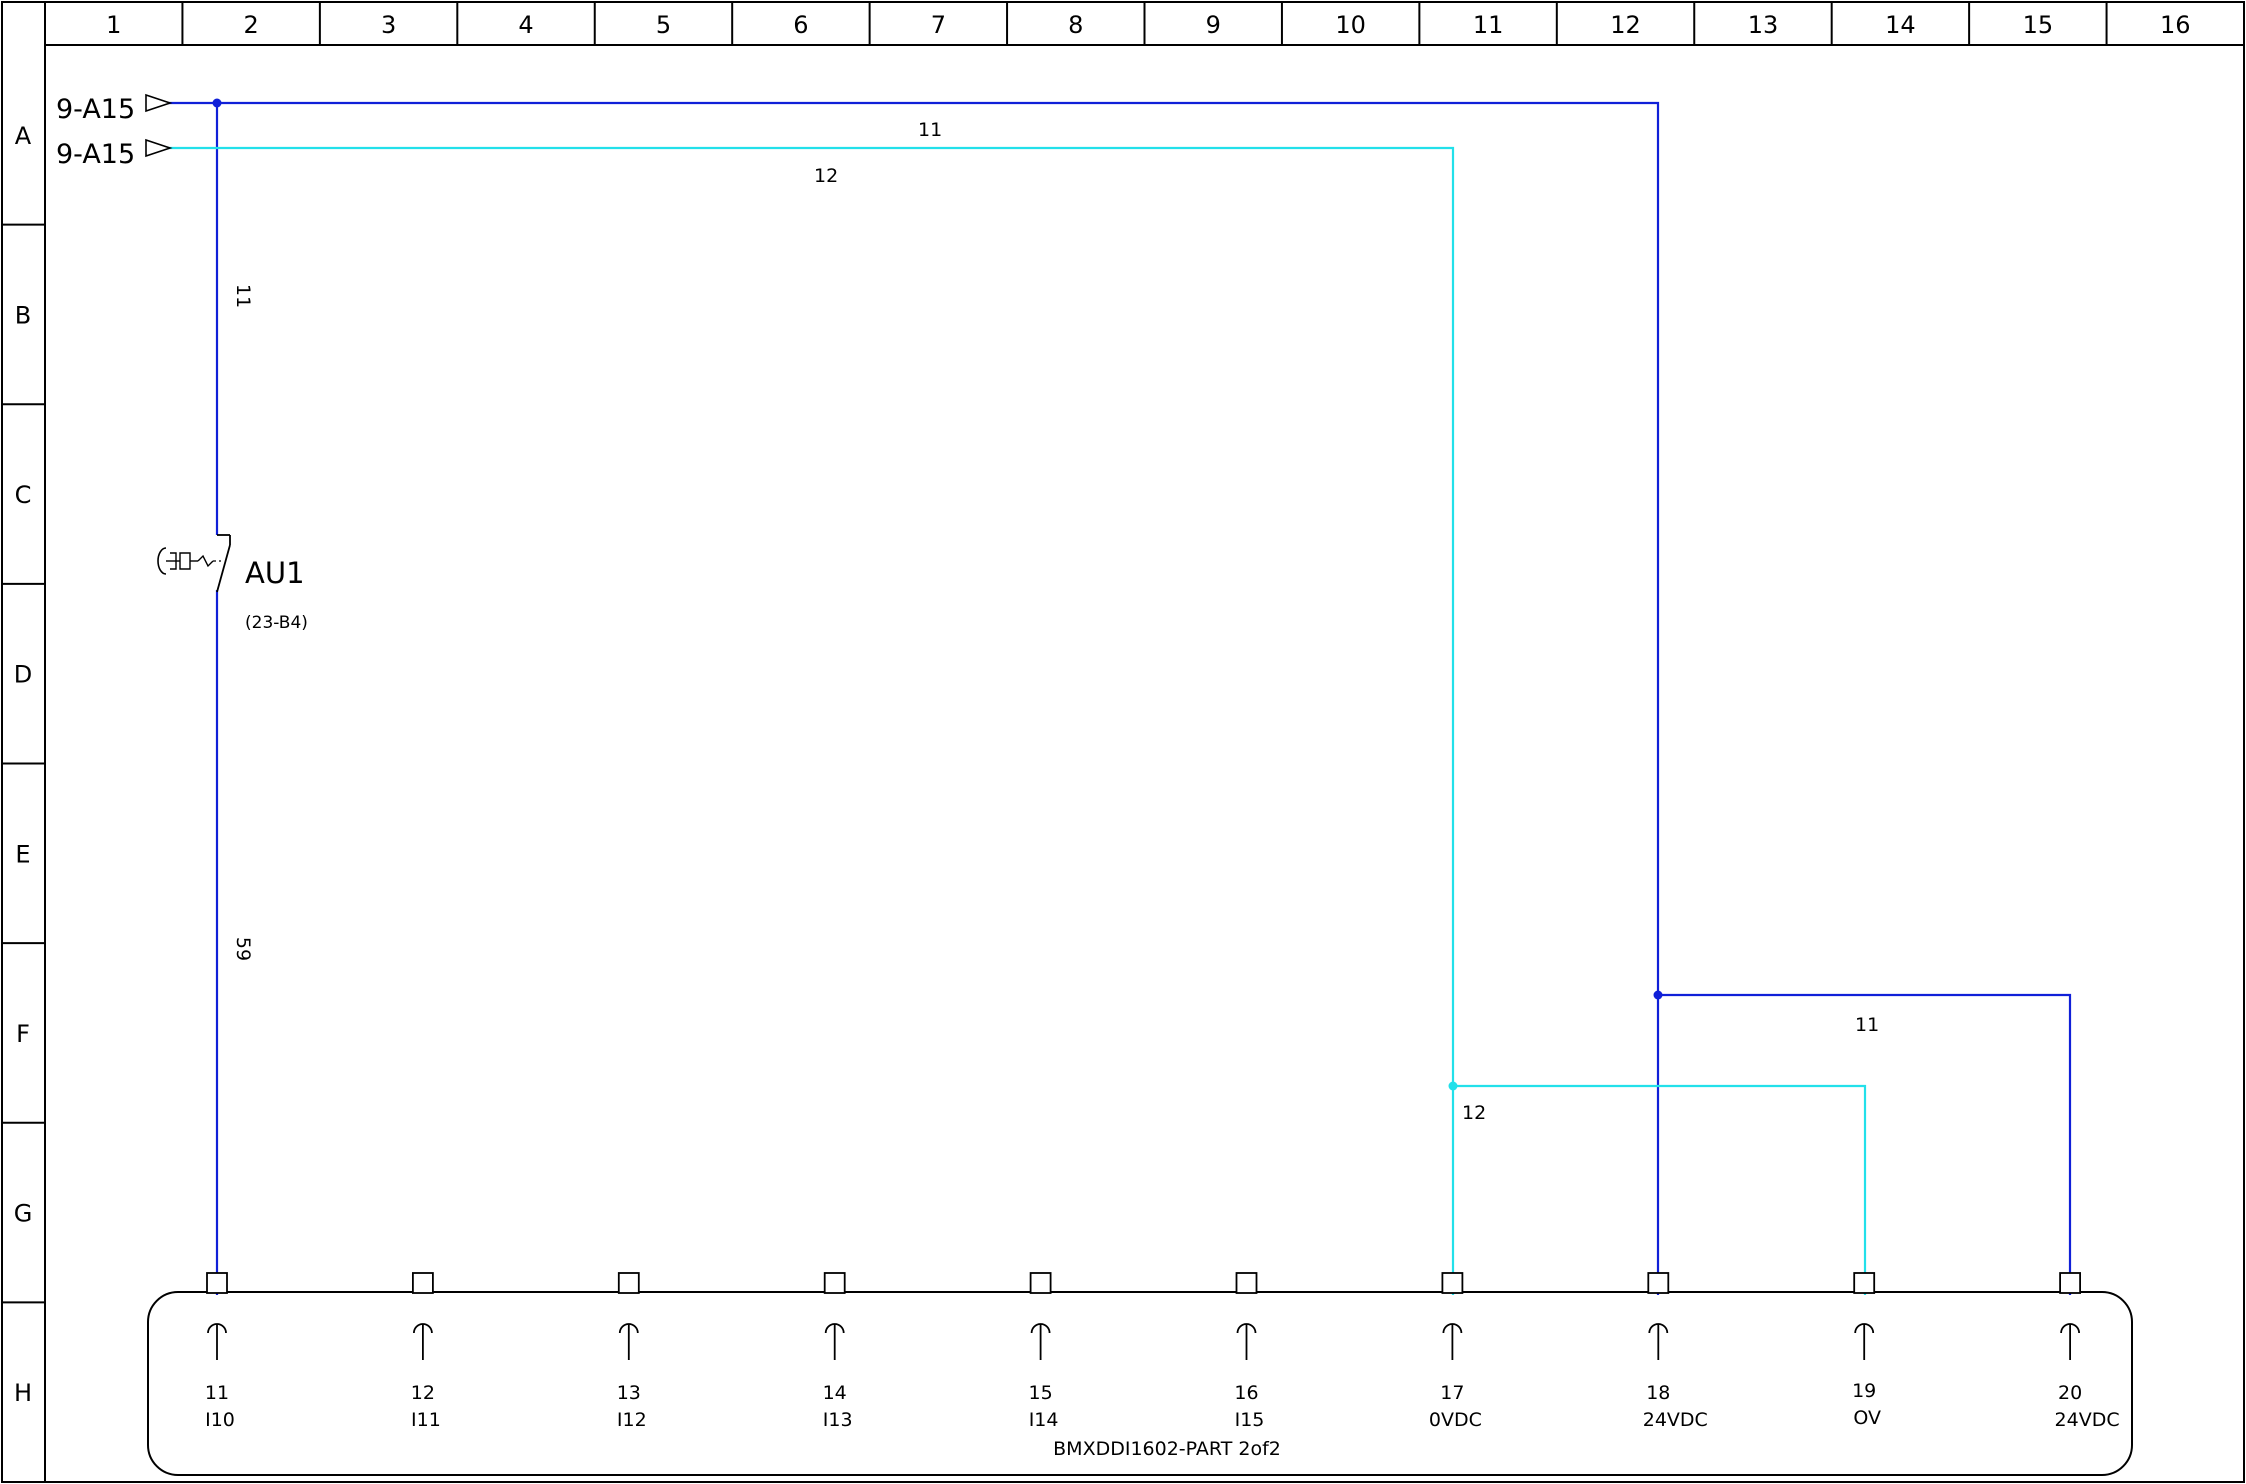 This screenshot has width=2246, height=1484. Describe the element at coordinates (1250, 1420) in the screenshot. I see `terminal-label: I15` at that location.